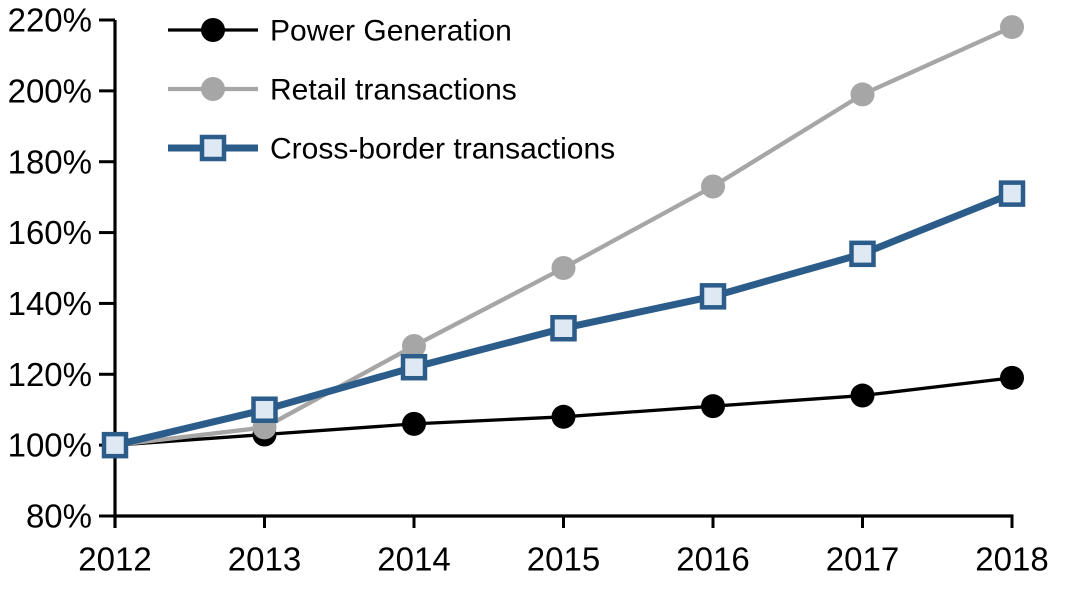 Image resolution: width=1076 pixels, height=590 pixels. What do you see at coordinates (50, 232) in the screenshot?
I see `y-axis-tick-label: 160%` at bounding box center [50, 232].